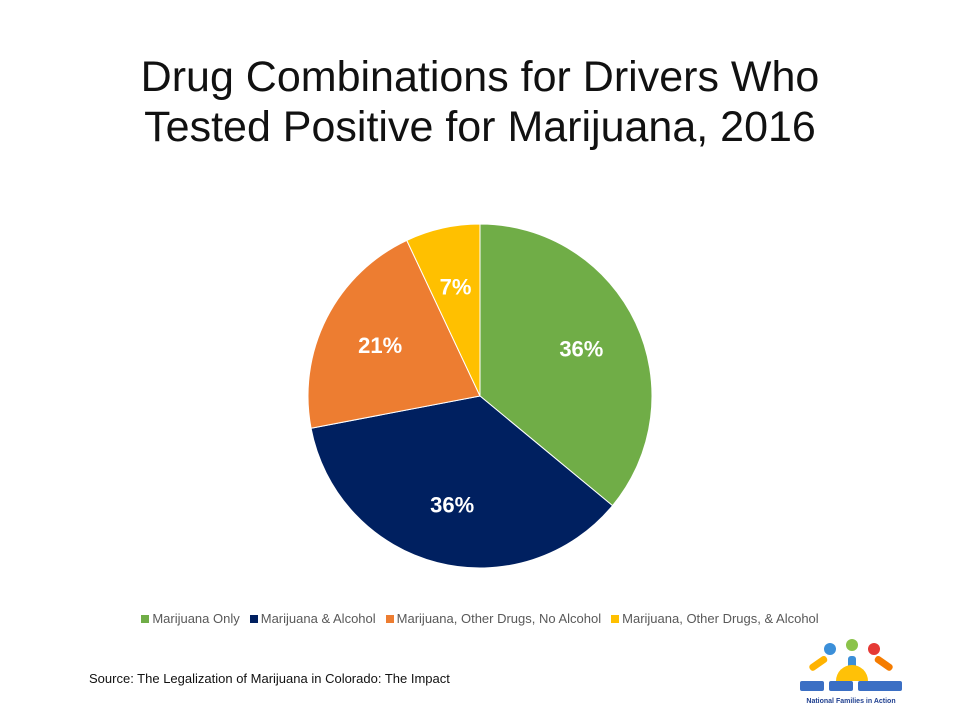 Image resolution: width=960 pixels, height=720 pixels. I want to click on pie-data-label-1: 36%, so click(452, 504).